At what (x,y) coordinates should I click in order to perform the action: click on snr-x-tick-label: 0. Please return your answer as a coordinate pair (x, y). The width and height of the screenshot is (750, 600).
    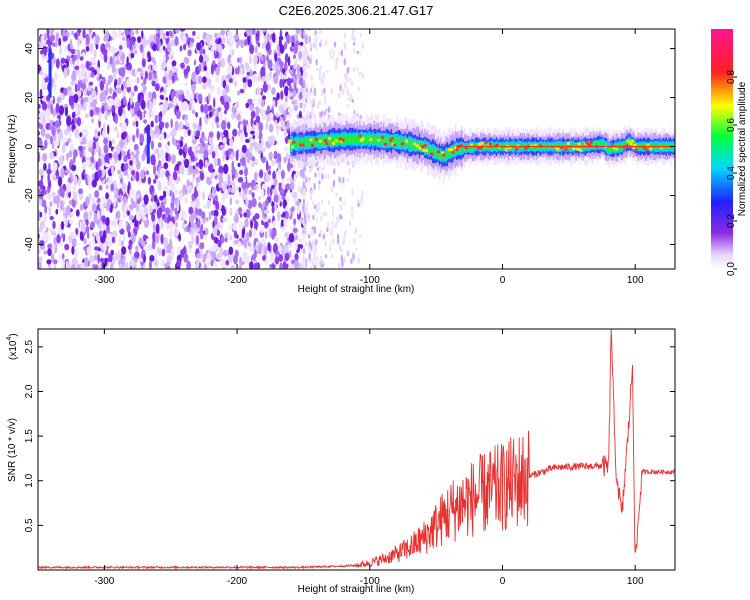
    Looking at the image, I should click on (503, 581).